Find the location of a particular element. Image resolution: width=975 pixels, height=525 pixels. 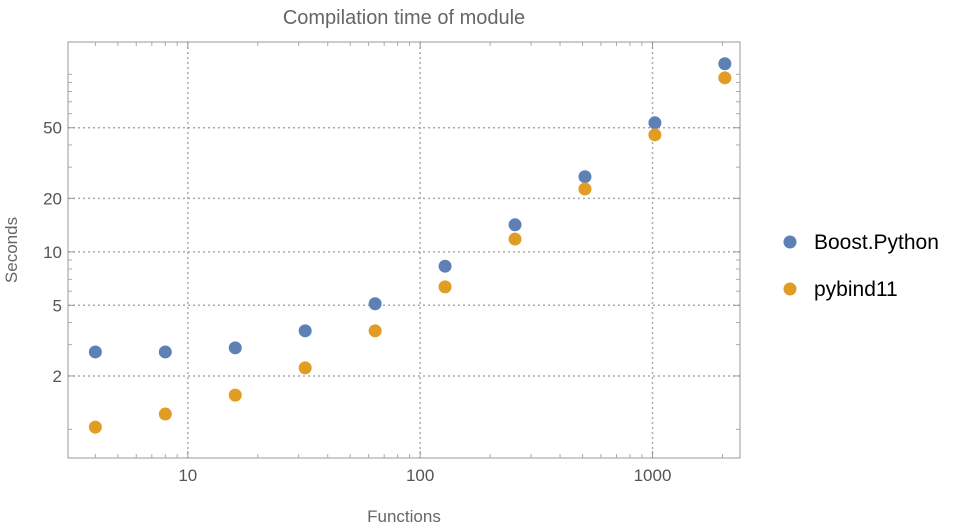

legend: Boost.Python pybind11 is located at coordinates (861, 266).